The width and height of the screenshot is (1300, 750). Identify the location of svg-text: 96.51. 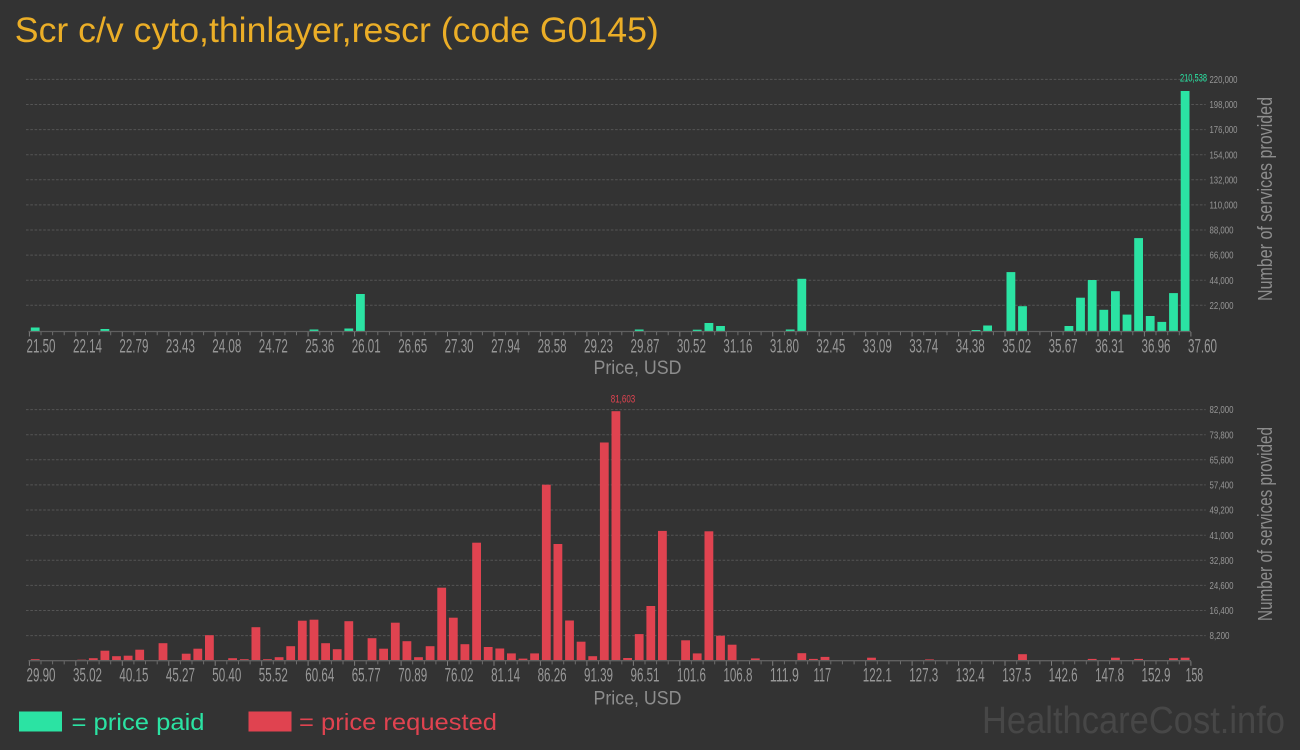
(645, 676).